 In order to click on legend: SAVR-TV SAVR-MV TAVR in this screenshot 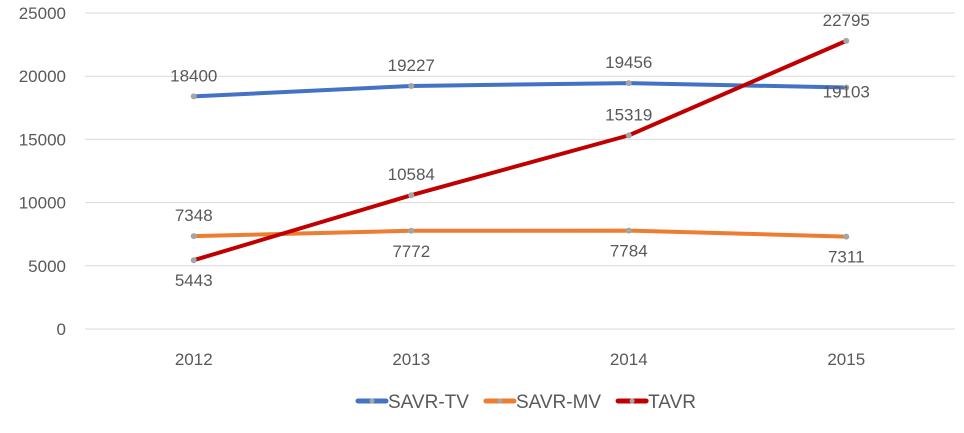, I will do `click(525, 402)`.